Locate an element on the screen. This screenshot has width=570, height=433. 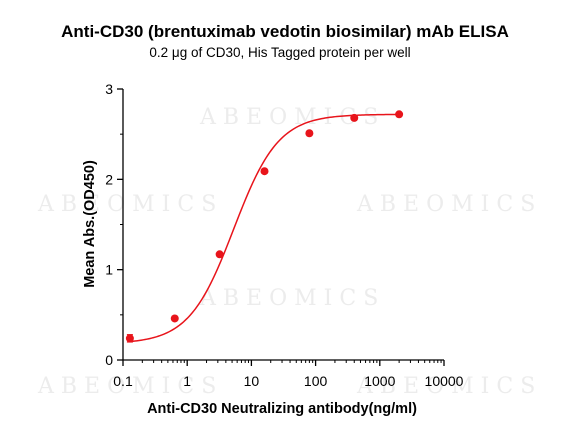
x-axis-label: Anti-CD30 Neutralizing antibody(ng/ml) is located at coordinates (282, 409).